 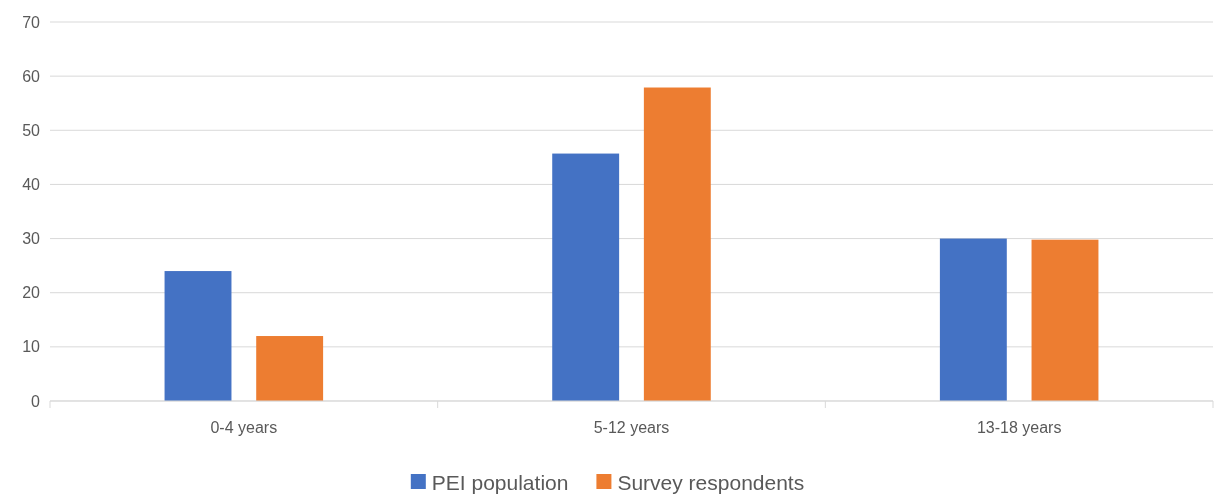 I want to click on y-tick-label: 70, so click(x=31, y=22).